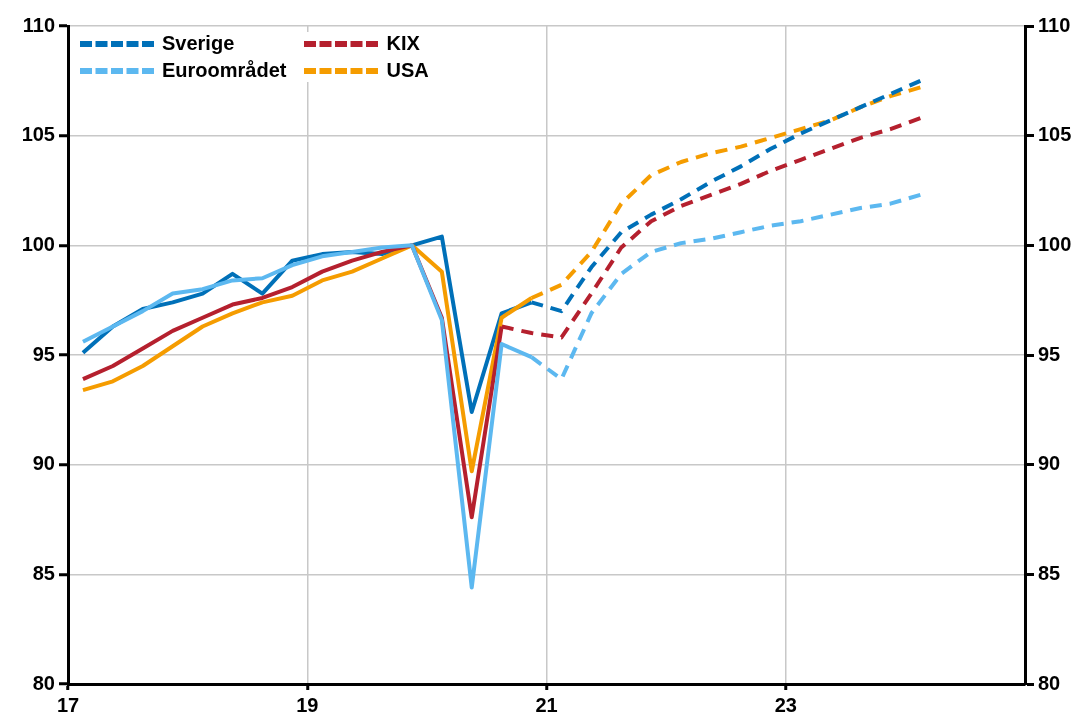 The image size is (1082, 726). What do you see at coordinates (38, 24) in the screenshot?
I see `y2-tick-label: 110` at bounding box center [38, 24].